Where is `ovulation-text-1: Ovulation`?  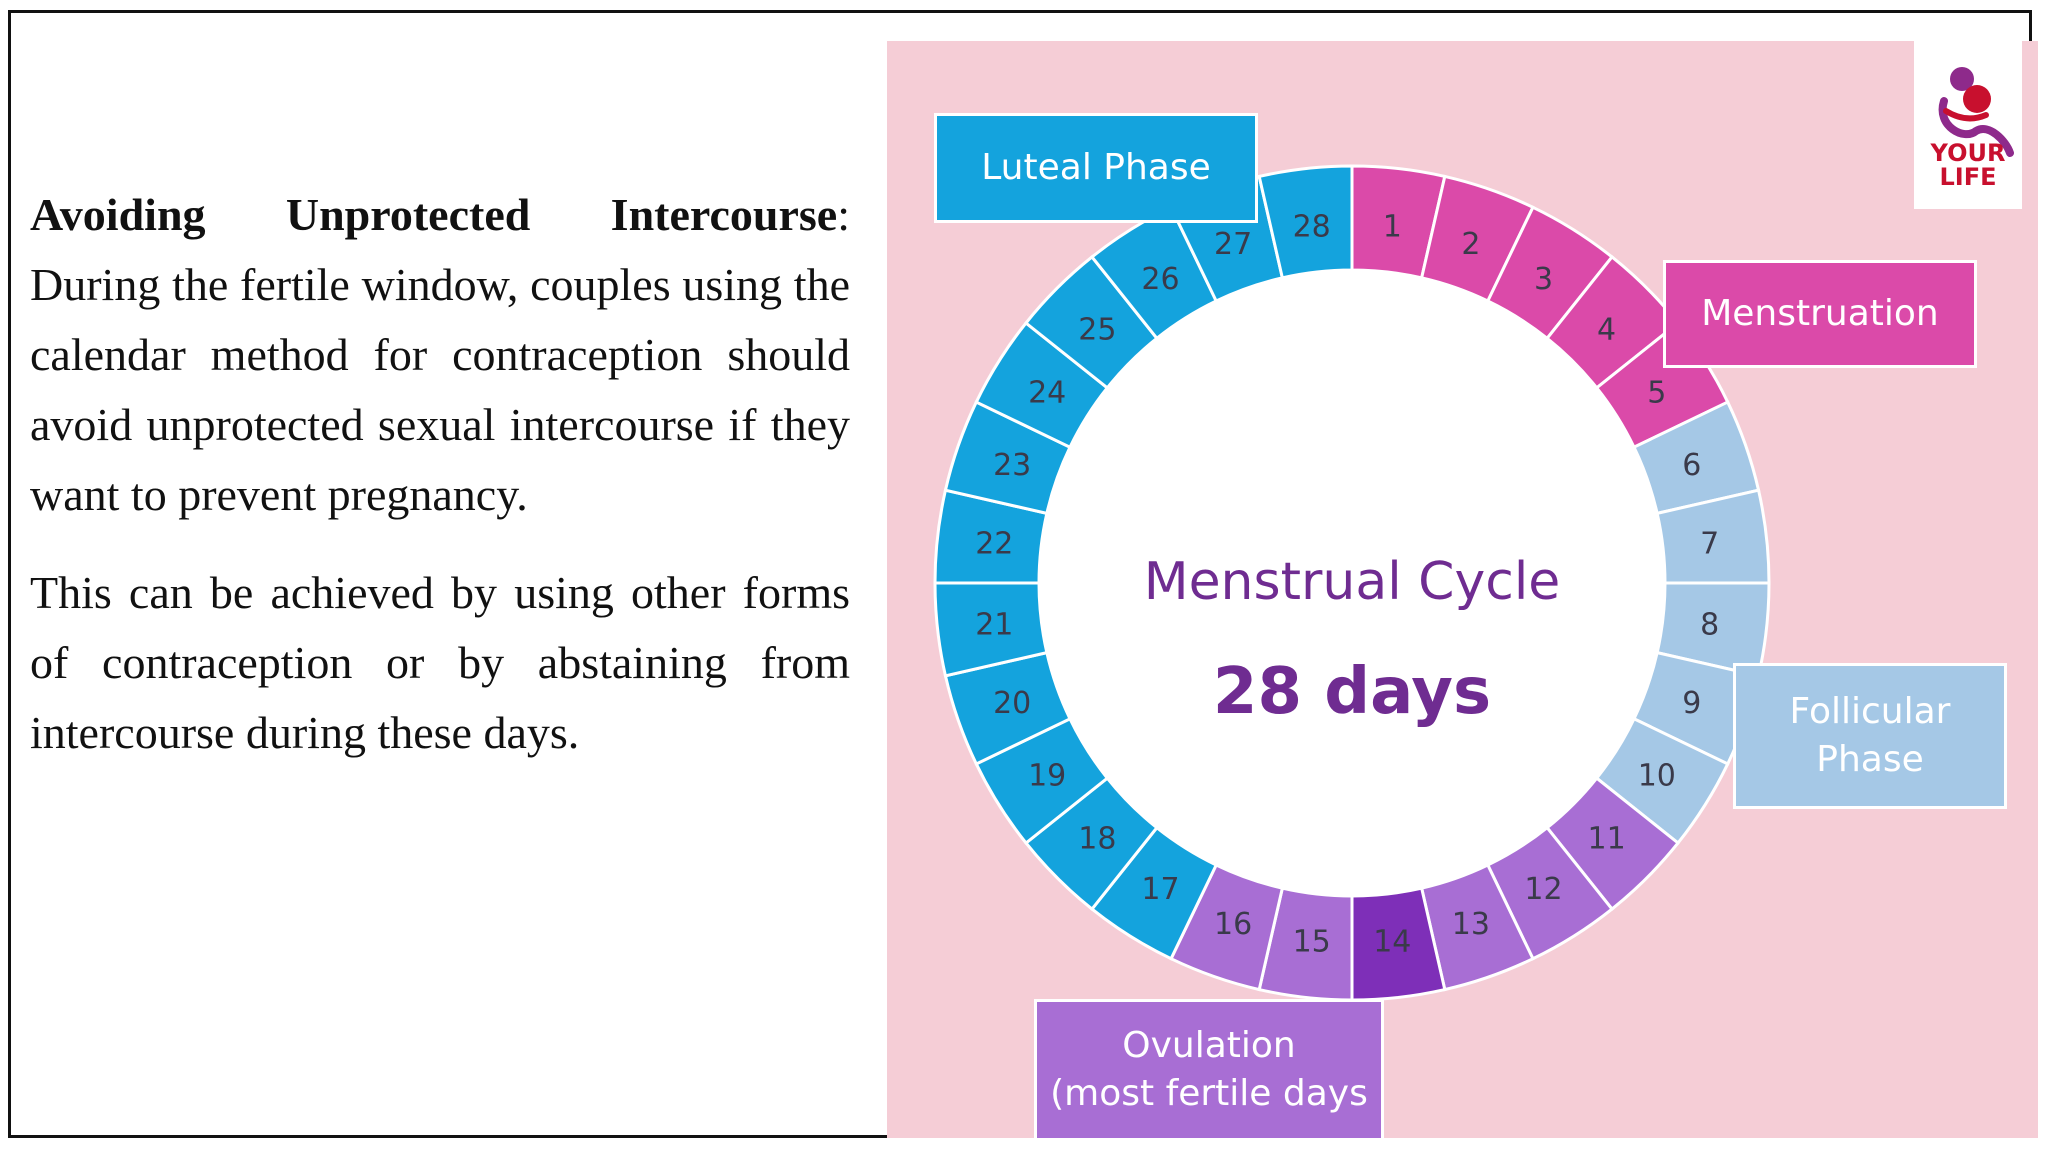 ovulation-text-1: Ovulation is located at coordinates (1209, 1045).